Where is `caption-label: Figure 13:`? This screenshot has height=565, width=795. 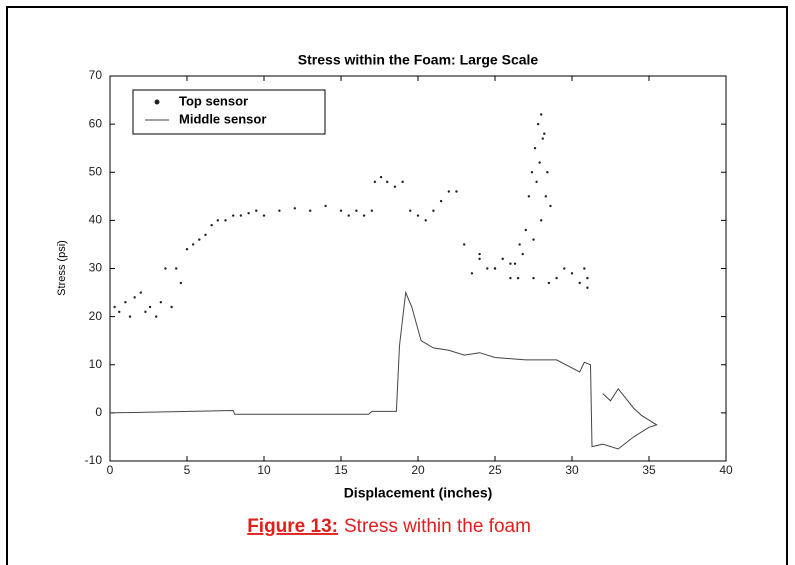 caption-label: Figure 13: is located at coordinates (292, 526).